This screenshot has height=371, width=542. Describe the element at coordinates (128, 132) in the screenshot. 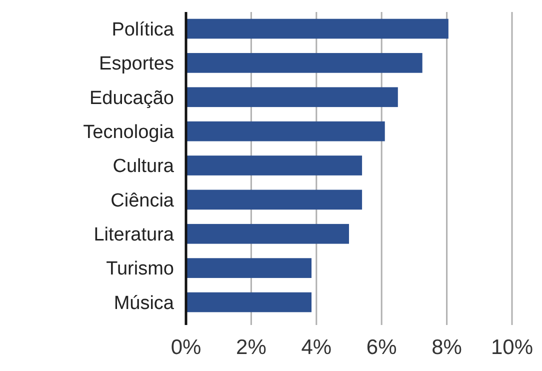

I see `y-tick-label: Tecnologia` at that location.